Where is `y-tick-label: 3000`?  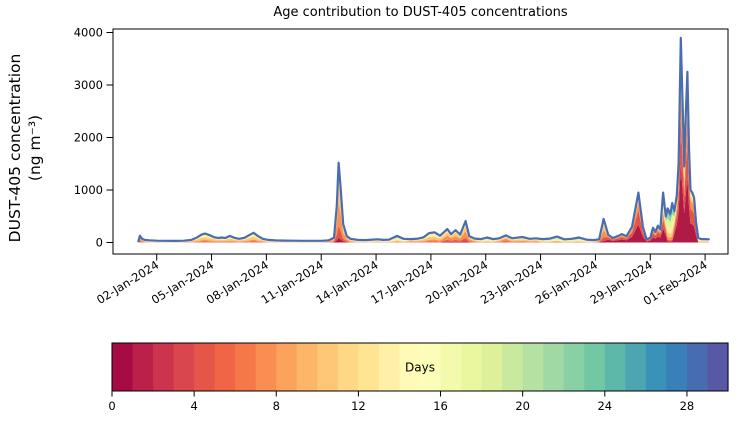 y-tick-label: 3000 is located at coordinates (88, 85).